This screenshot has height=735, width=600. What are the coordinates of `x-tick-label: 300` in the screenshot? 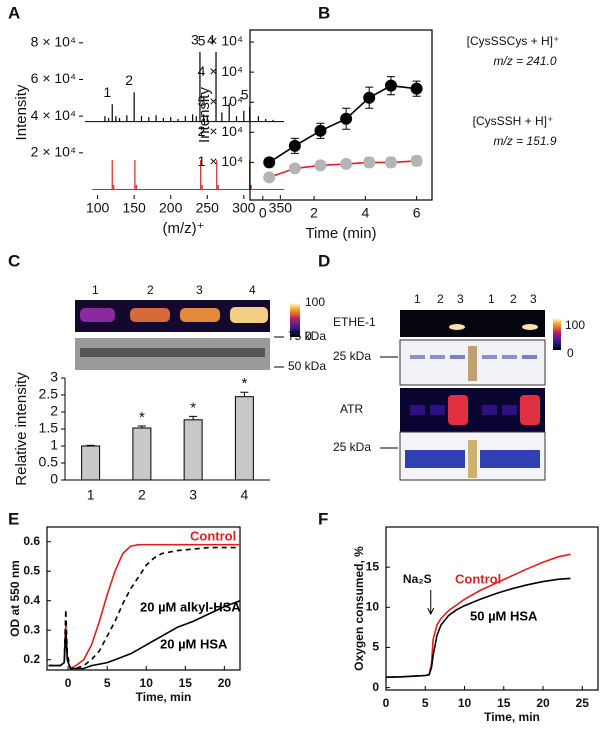 It's located at (244, 208).